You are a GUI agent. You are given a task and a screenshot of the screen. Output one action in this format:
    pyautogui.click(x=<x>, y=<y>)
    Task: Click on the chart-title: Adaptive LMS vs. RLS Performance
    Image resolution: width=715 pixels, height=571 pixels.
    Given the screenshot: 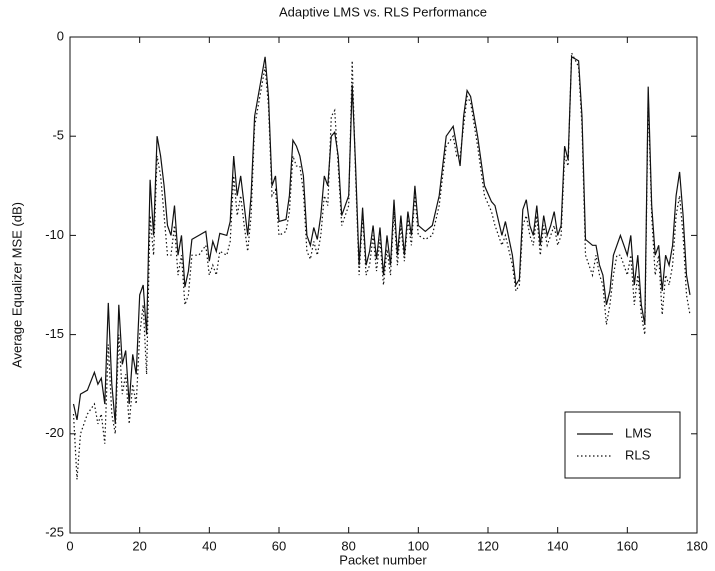 What is the action you would take?
    pyautogui.click(x=383, y=11)
    